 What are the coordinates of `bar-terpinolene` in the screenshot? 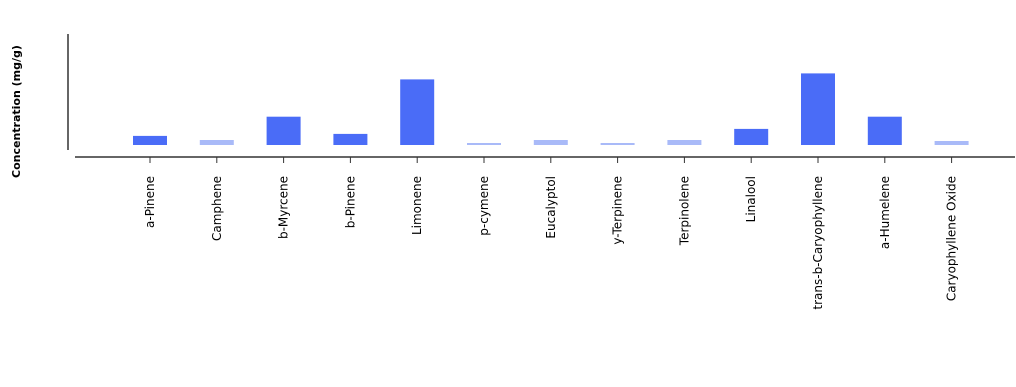 It's located at (684, 142).